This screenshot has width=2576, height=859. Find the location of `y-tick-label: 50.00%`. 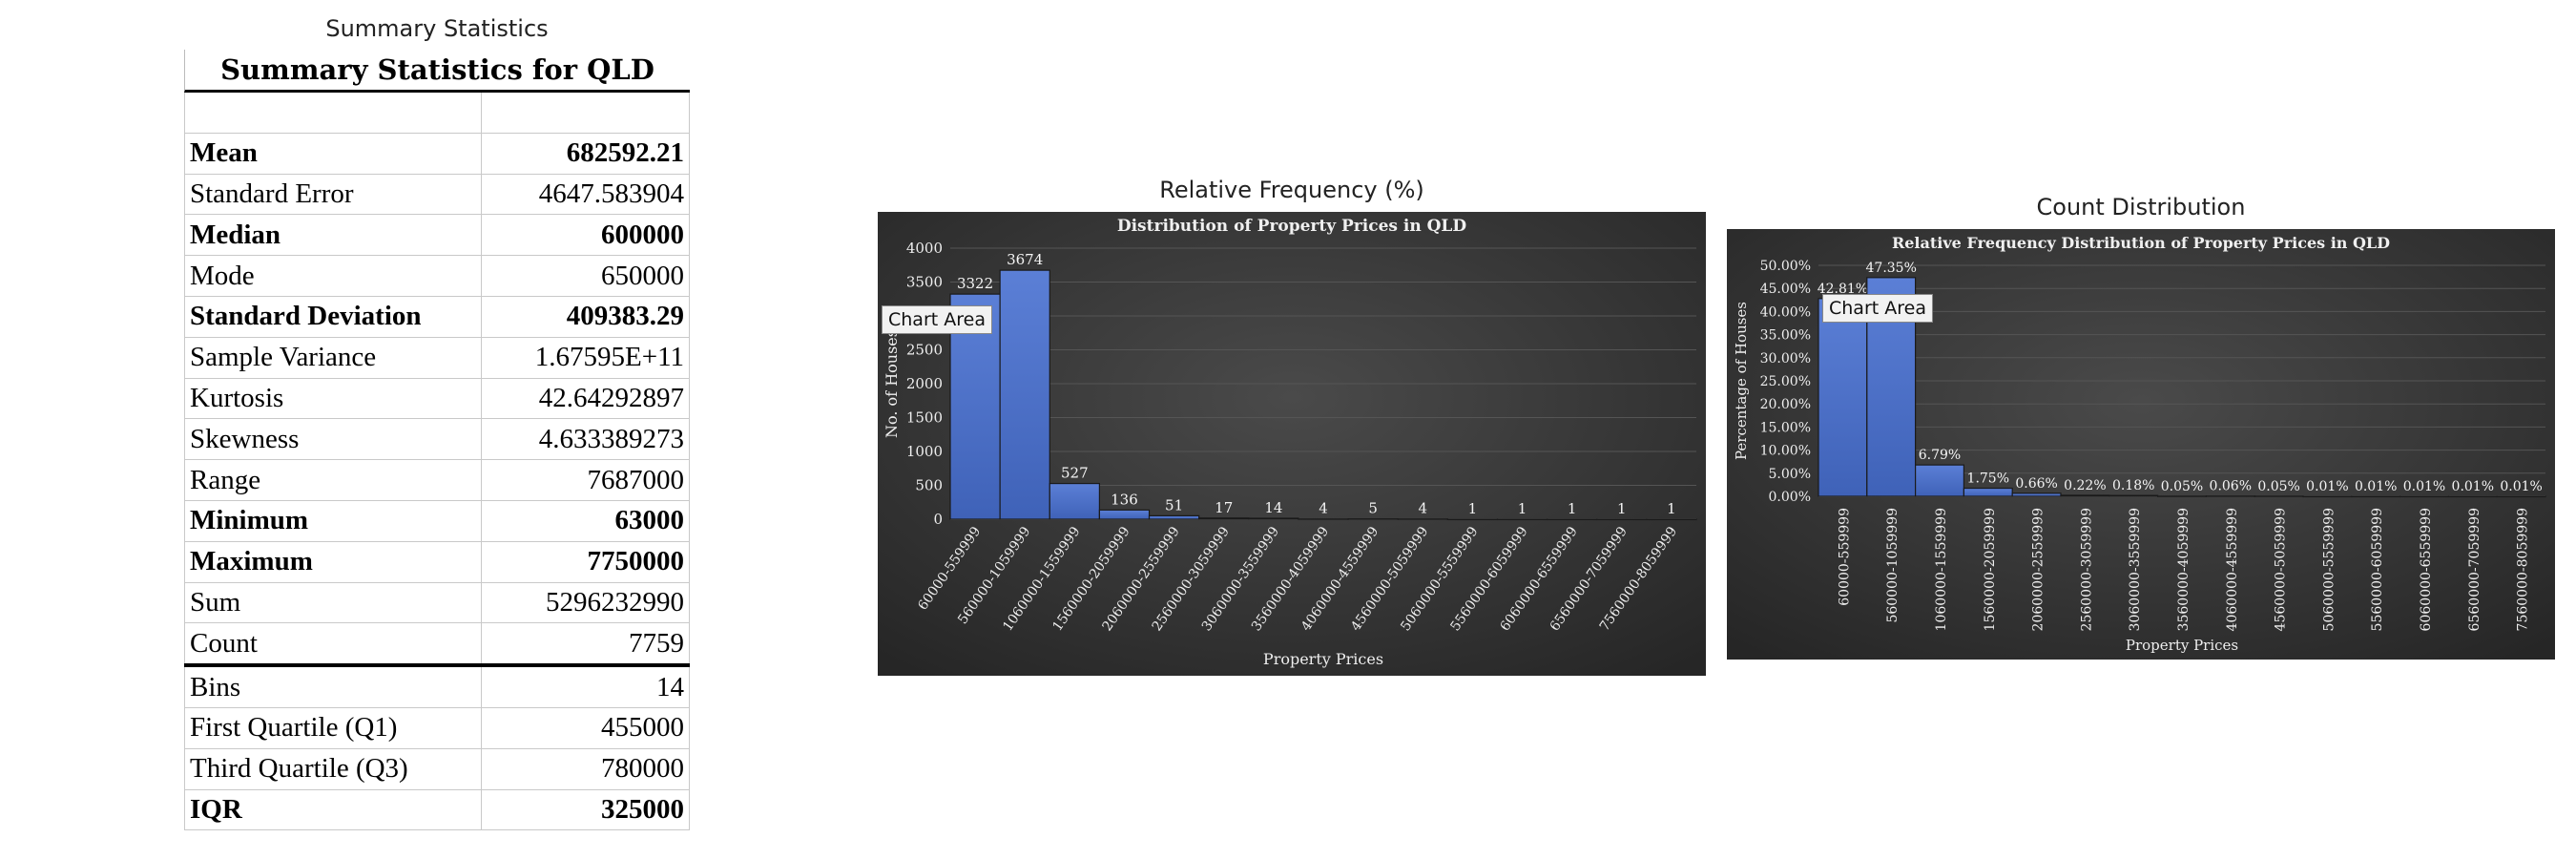

y-tick-label: 50.00% is located at coordinates (1785, 266).